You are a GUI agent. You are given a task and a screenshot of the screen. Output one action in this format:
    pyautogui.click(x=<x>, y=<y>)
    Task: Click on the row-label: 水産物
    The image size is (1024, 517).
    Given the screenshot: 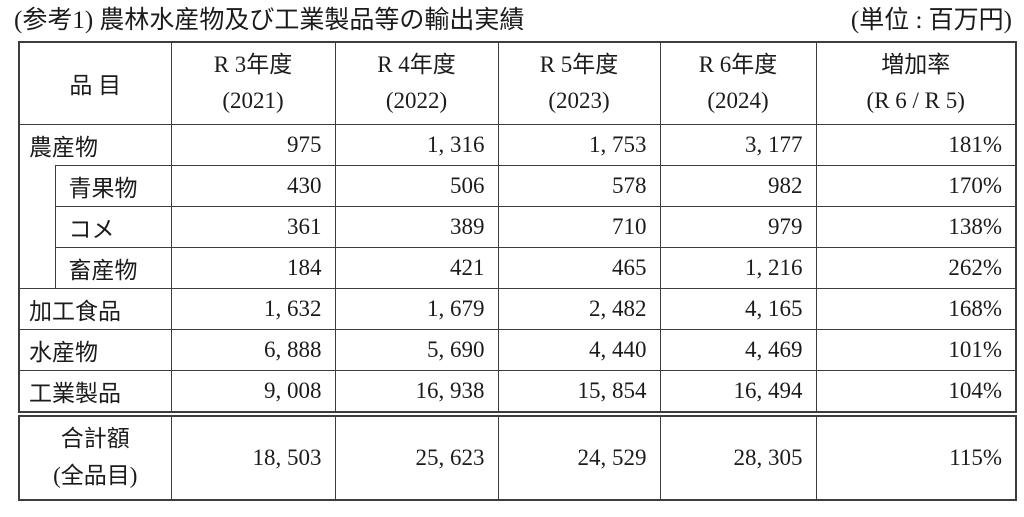 What is the action you would take?
    pyautogui.click(x=95, y=349)
    